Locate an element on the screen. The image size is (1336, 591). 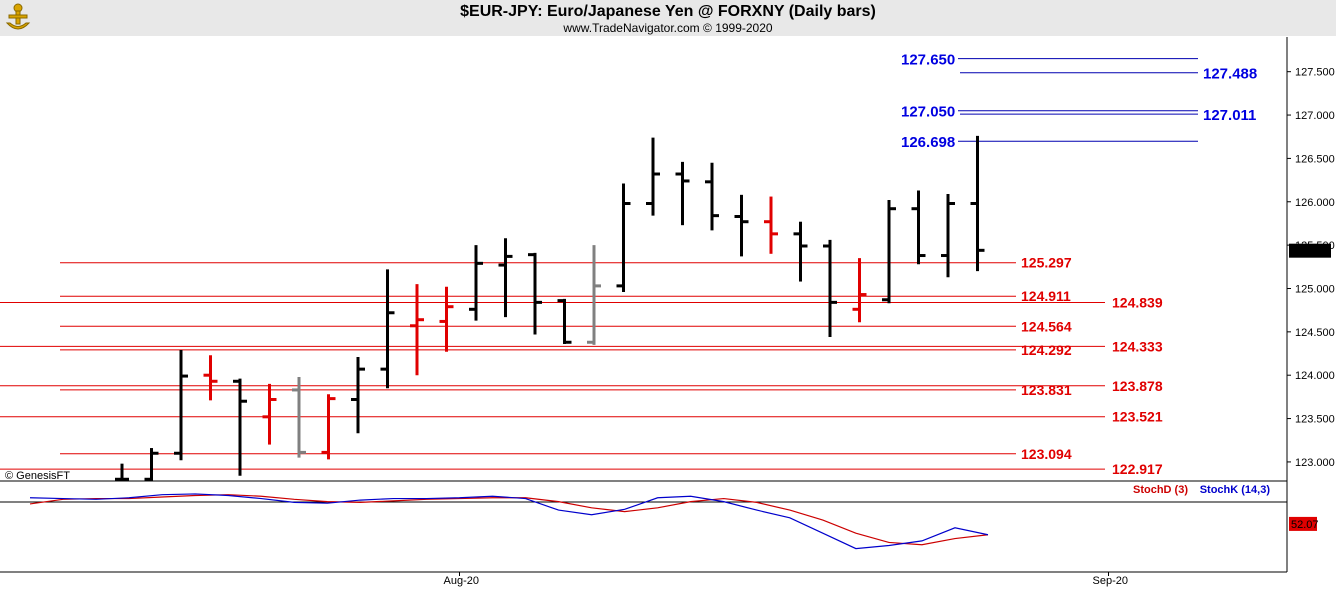
chart-header is located at coordinates (668, 18).